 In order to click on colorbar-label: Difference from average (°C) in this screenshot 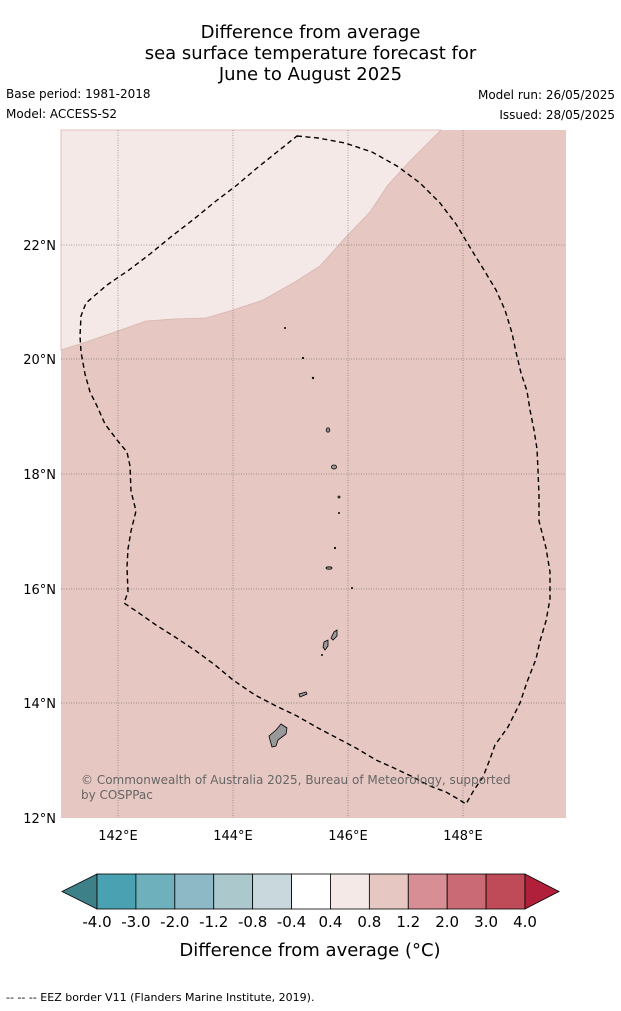, I will do `click(309, 950)`.